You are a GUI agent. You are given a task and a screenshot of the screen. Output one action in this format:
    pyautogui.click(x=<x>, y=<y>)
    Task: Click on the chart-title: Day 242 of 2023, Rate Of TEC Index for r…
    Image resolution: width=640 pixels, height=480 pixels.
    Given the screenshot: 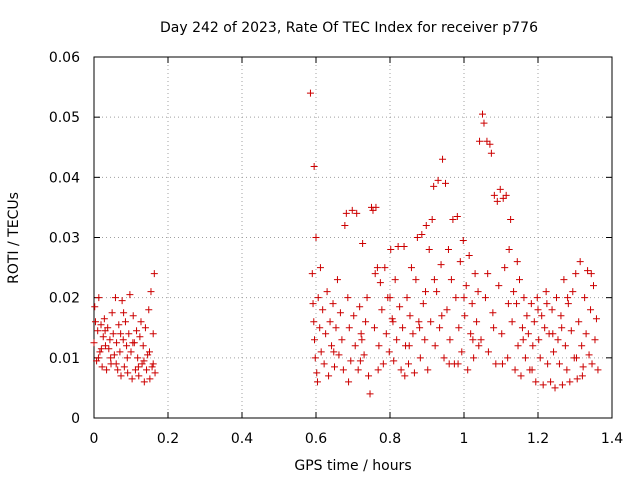 What is the action you would take?
    pyautogui.click(x=349, y=28)
    